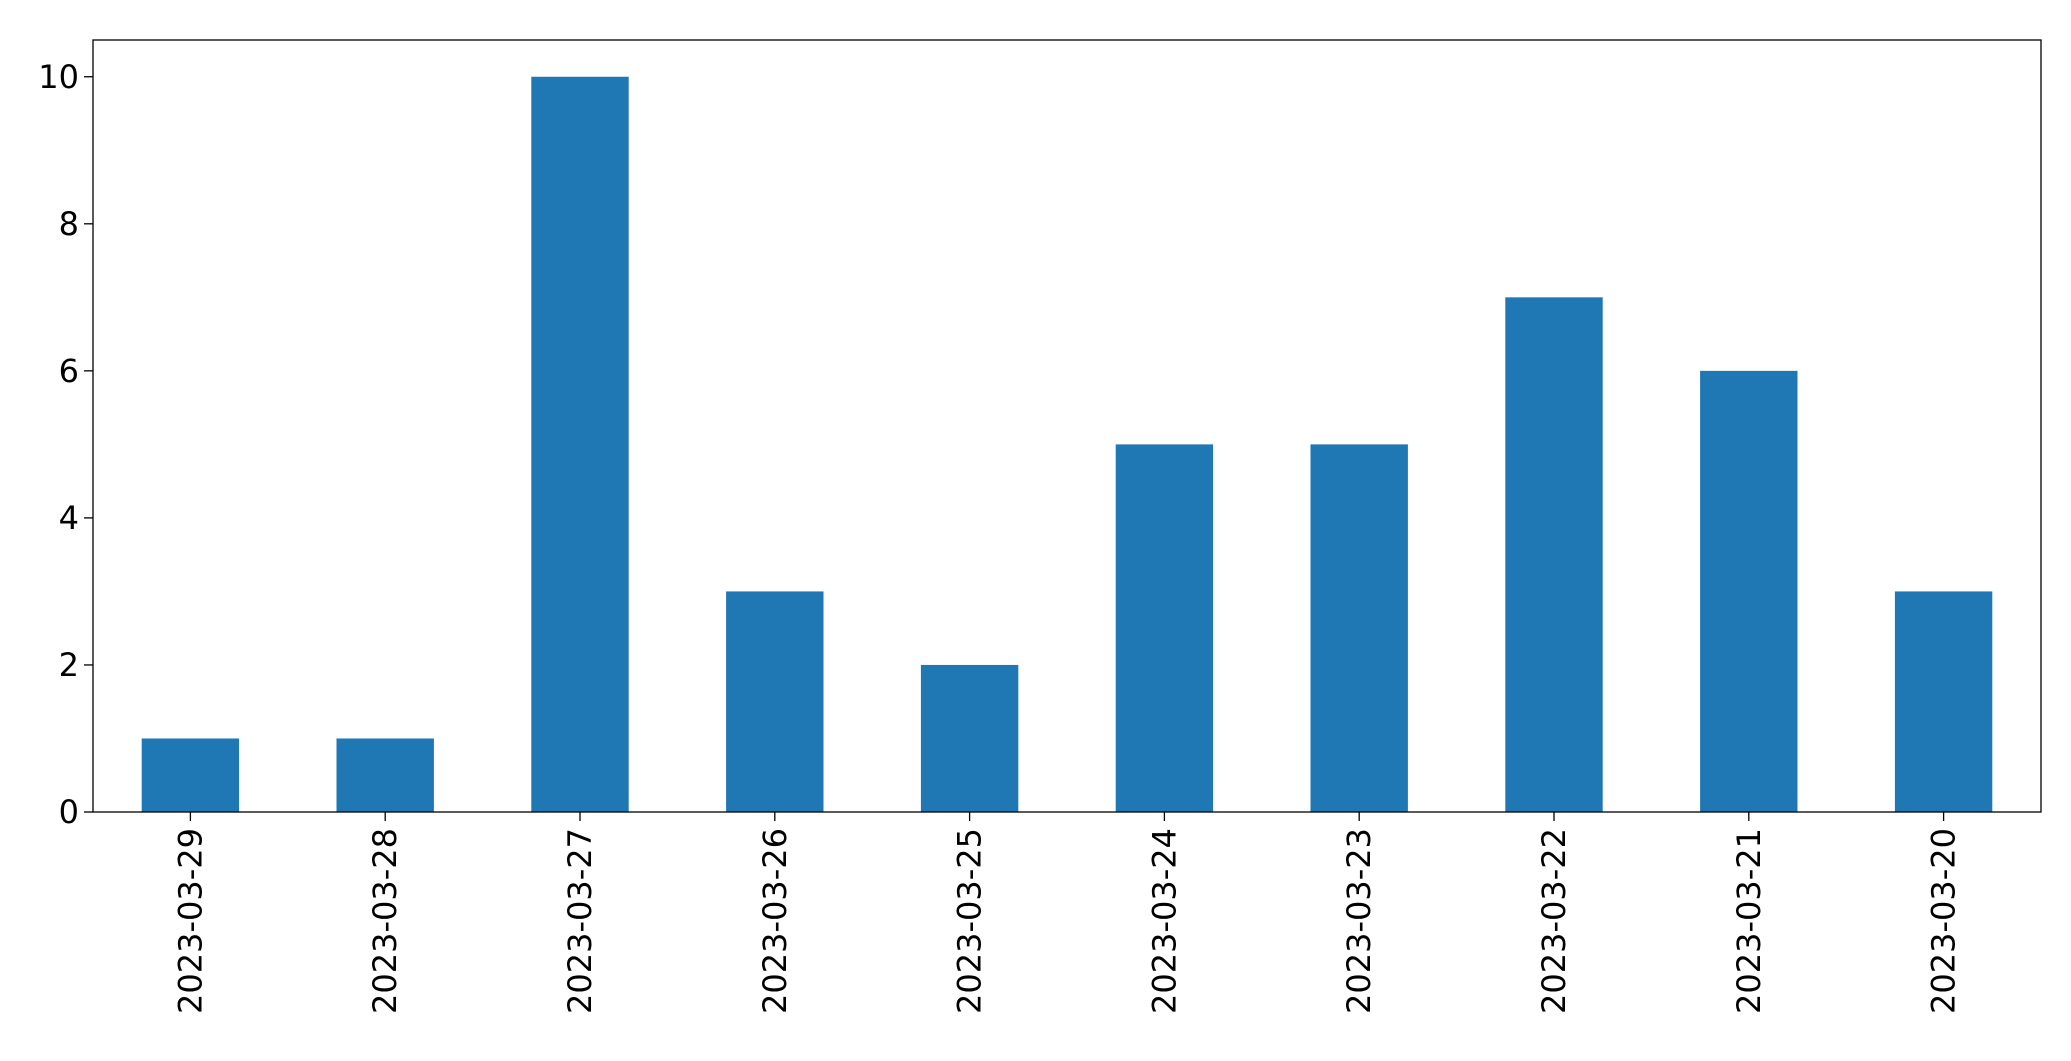  Describe the element at coordinates (190, 921) in the screenshot. I see `x-tick-label: 2023-03-29` at that location.